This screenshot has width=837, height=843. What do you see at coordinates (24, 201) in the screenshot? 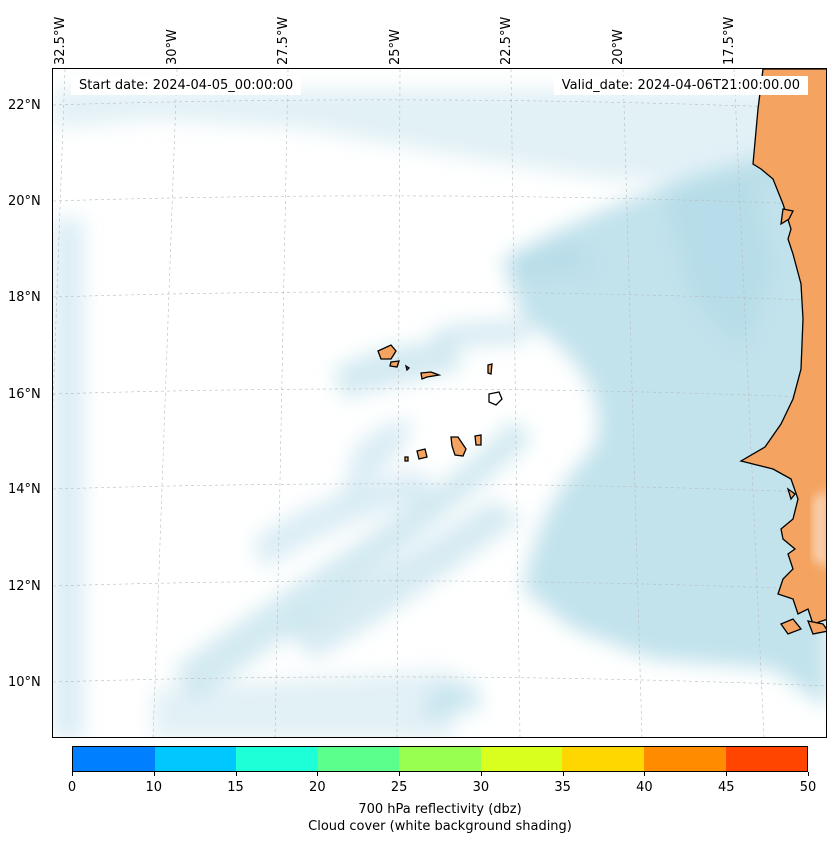
I see `latitude-label: 20°N` at bounding box center [24, 201].